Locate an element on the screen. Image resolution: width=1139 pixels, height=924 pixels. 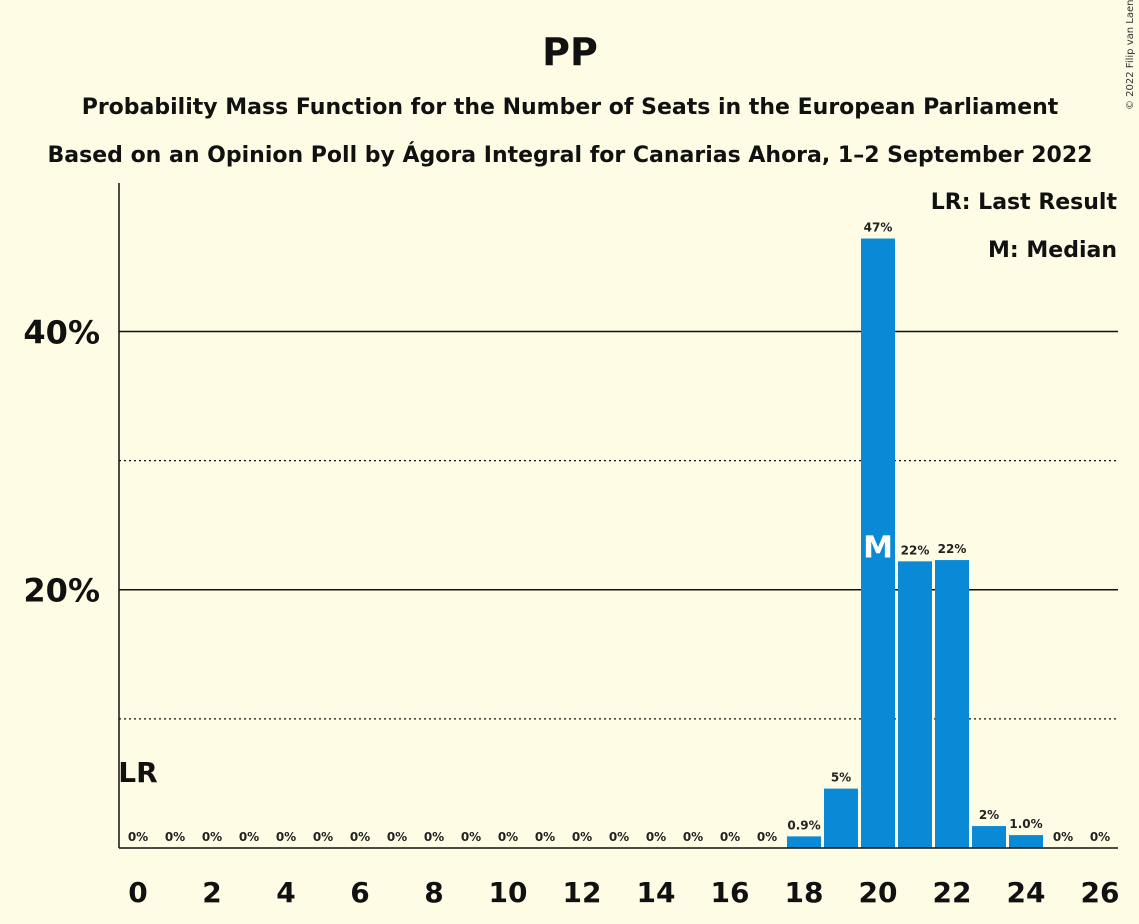
bar-value-label: 5% is located at coordinates (841, 778).